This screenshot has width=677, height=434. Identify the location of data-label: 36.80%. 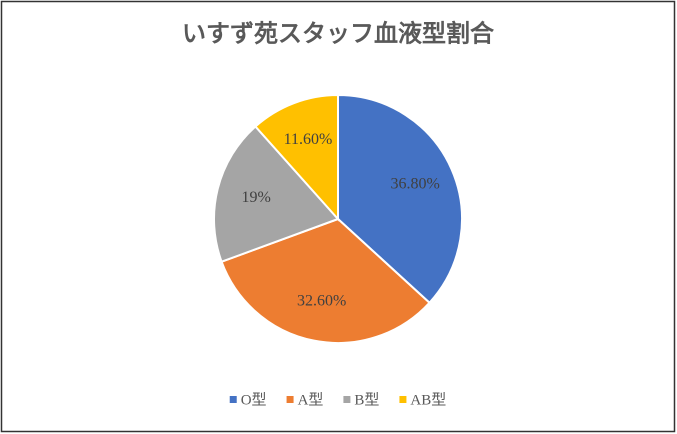
(415, 184).